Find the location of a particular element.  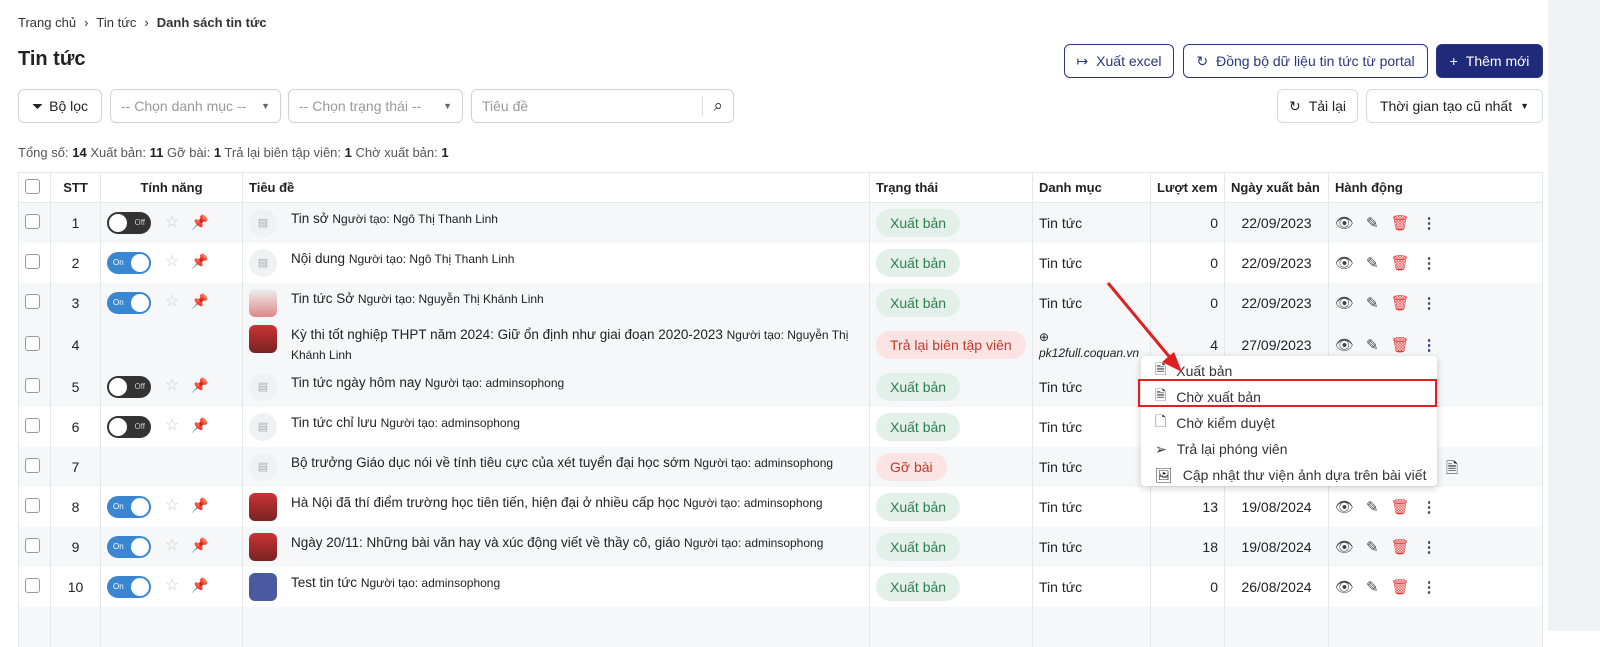

menu-item-pending-review: 🗋 Chờ kiểm duyệt is located at coordinates (1289, 423).